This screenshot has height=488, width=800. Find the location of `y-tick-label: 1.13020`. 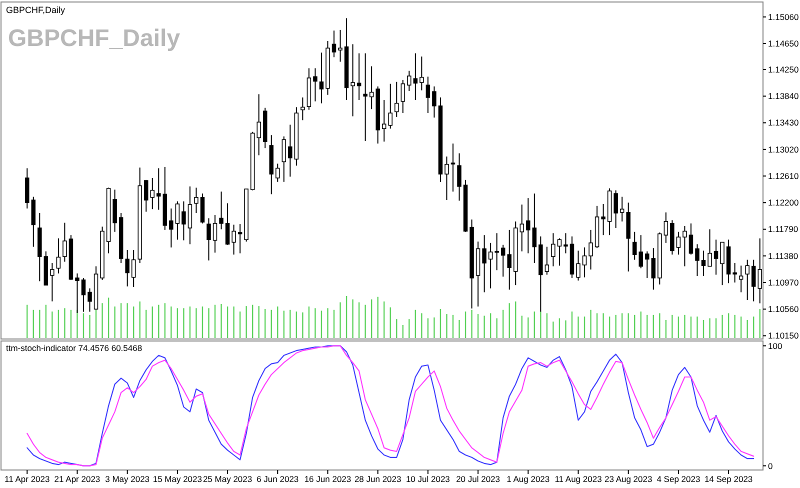

y-tick-label: 1.13020 is located at coordinates (783, 149).